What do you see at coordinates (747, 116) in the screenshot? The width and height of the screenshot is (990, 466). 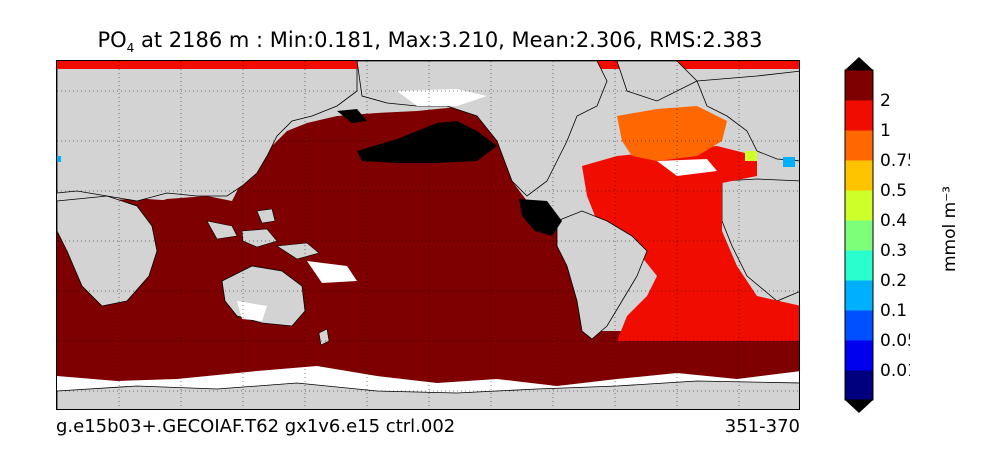 I see `europe-land` at bounding box center [747, 116].